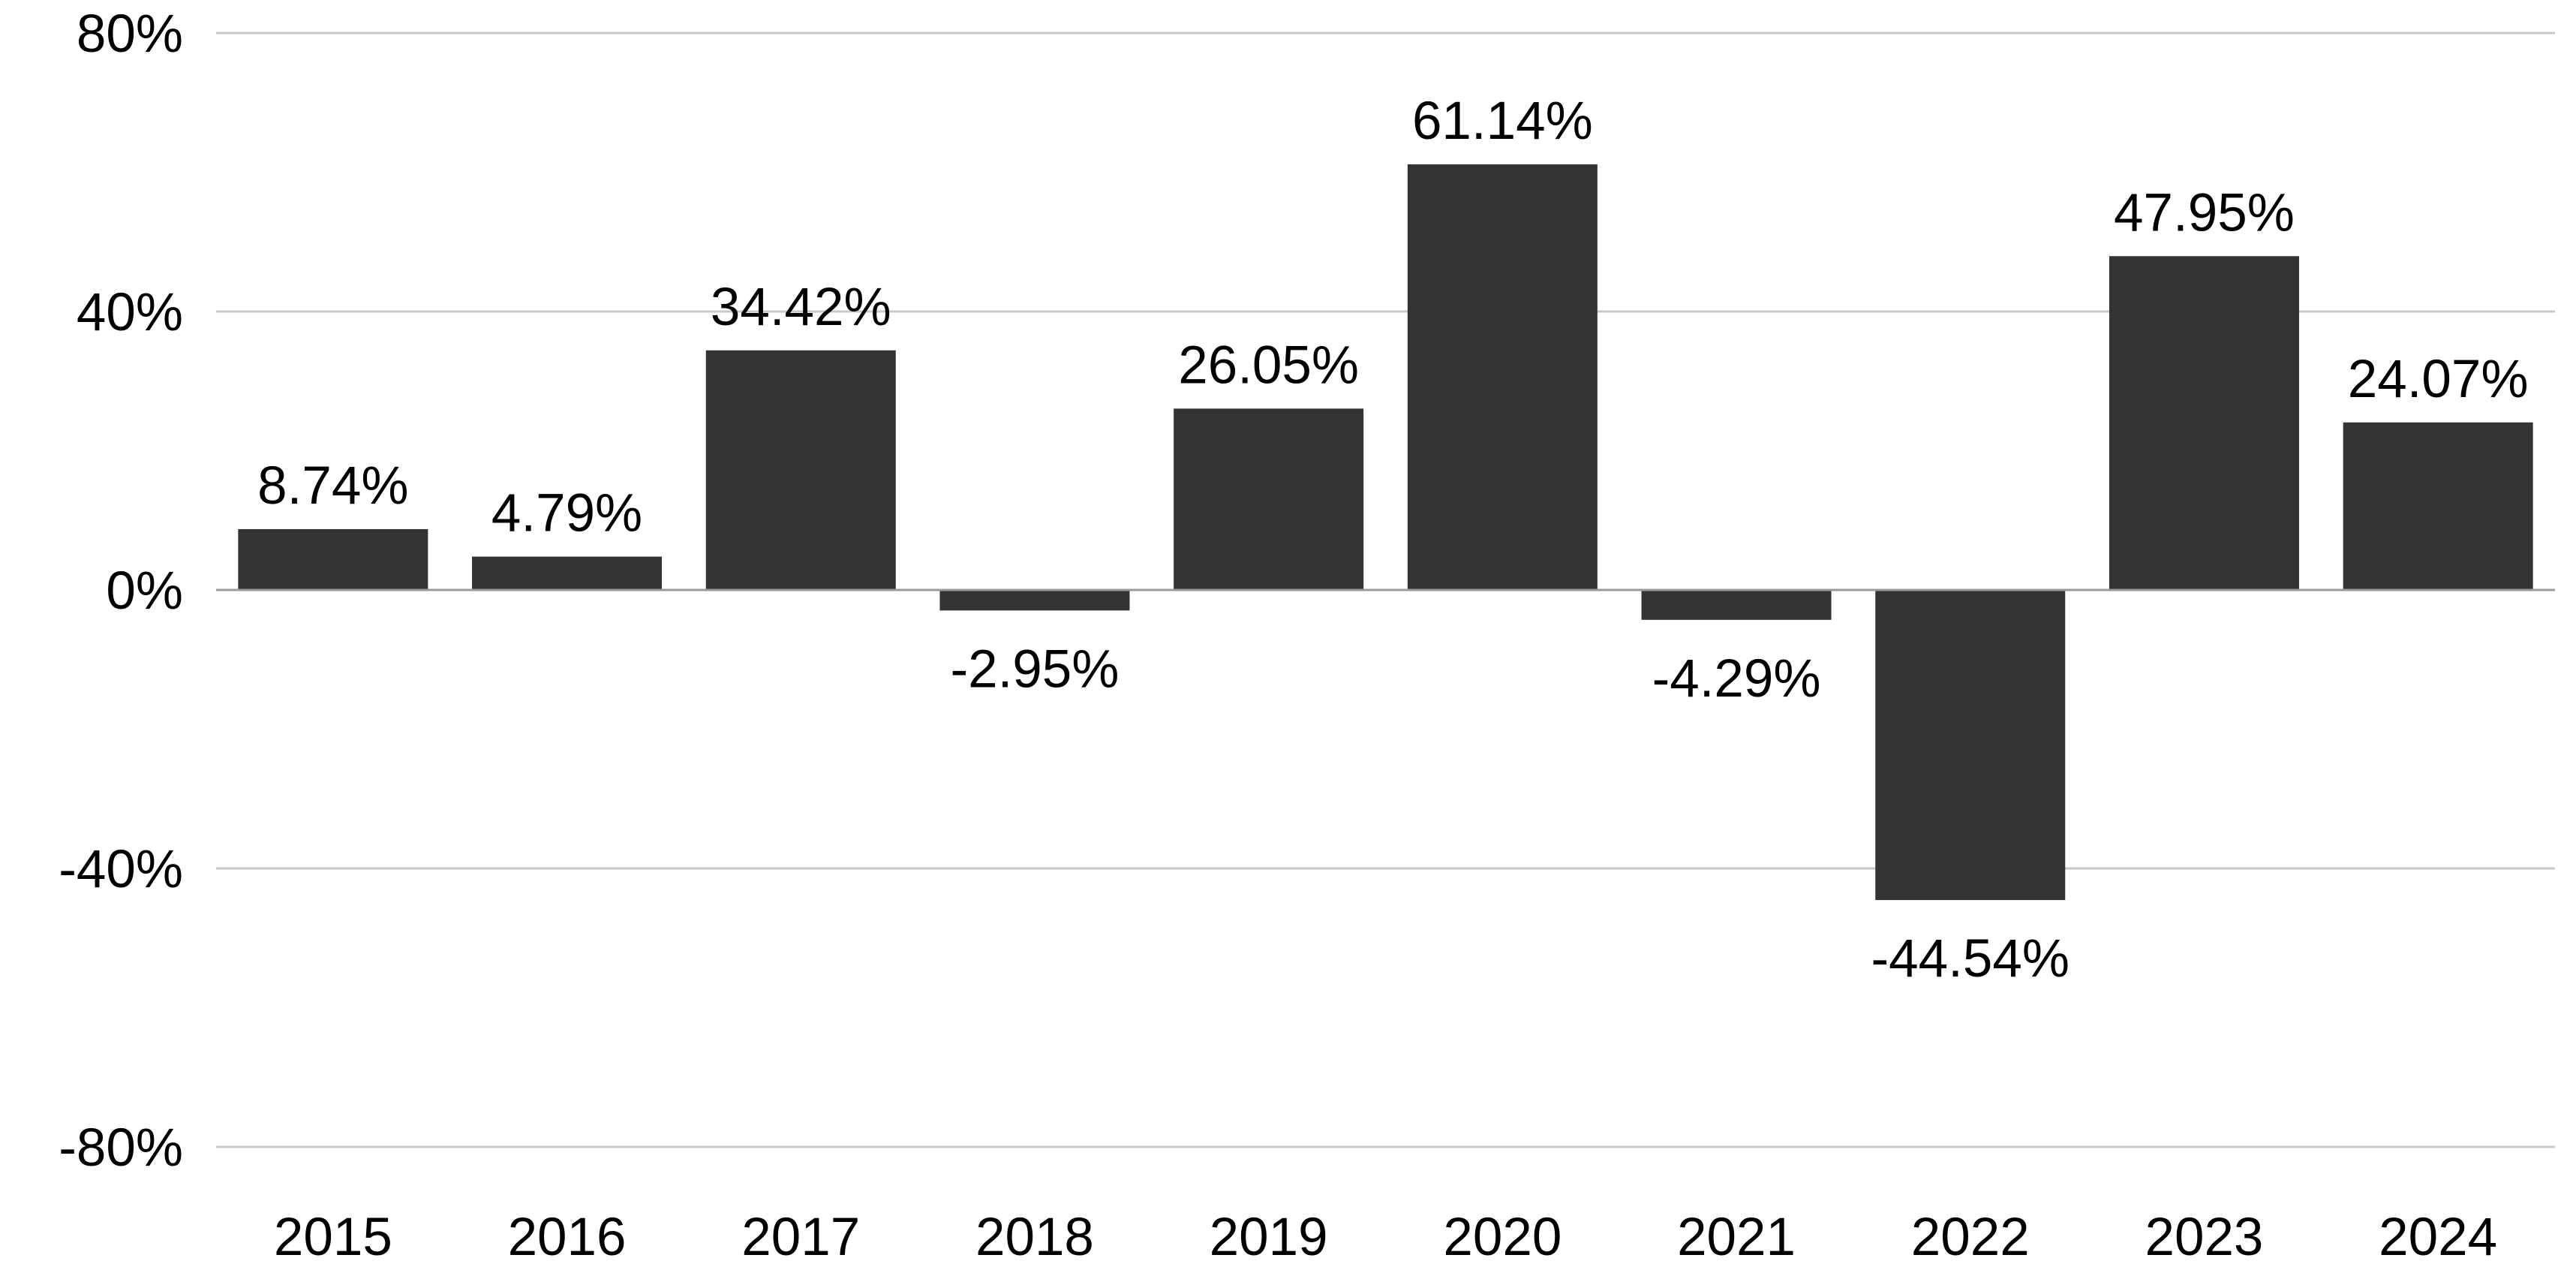  Describe the element at coordinates (121, 1148) in the screenshot. I see `y-tick-label: -80%` at that location.